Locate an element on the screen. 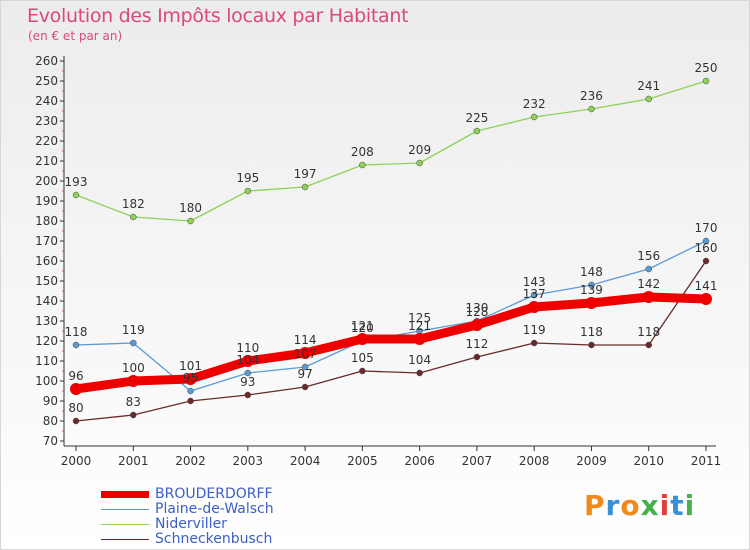 This screenshot has width=750, height=550. y-tick-label: 190 is located at coordinates (46, 201).